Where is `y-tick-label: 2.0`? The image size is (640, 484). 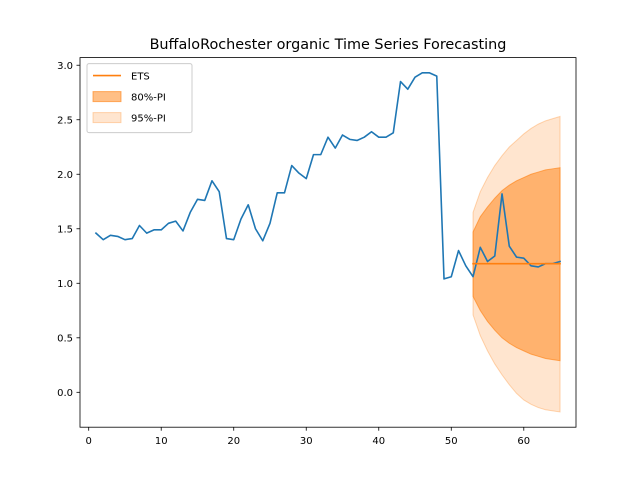
y-tick-label: 2.0 is located at coordinates (65, 175).